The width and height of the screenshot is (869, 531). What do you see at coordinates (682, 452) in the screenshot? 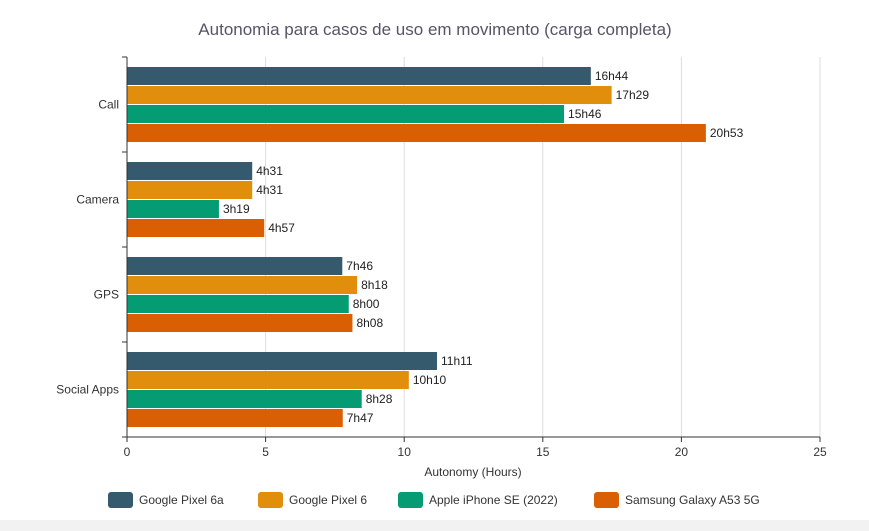
I see `x-tick-label: 20` at bounding box center [682, 452].